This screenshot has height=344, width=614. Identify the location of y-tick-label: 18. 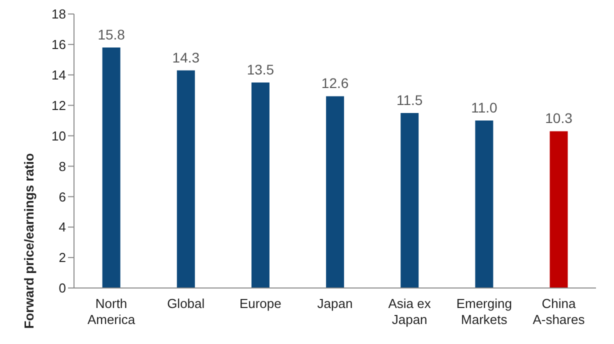
(59, 14).